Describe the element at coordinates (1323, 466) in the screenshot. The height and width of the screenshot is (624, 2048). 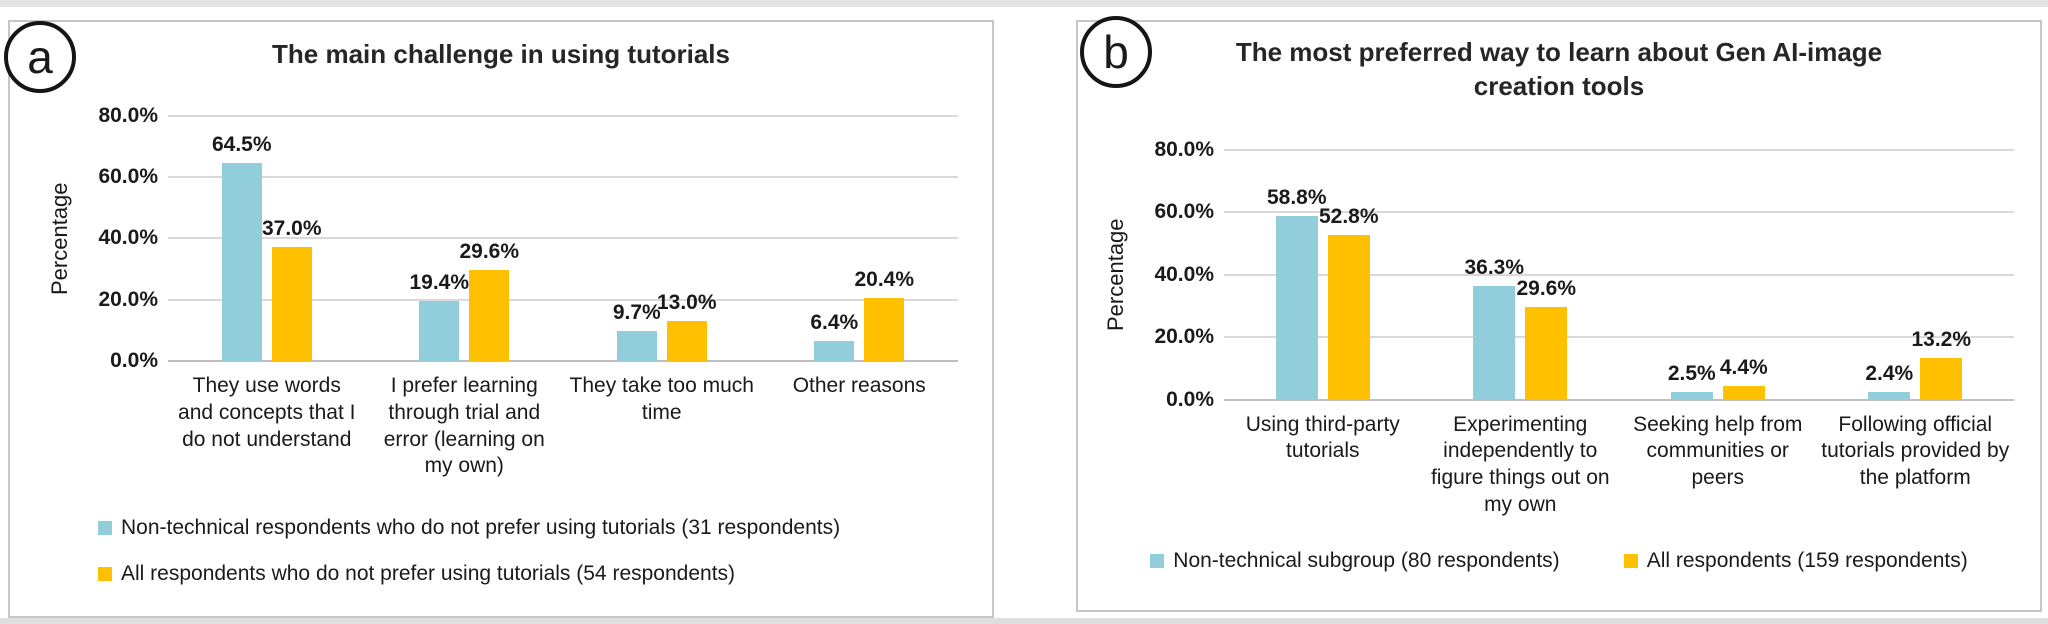
I see `x-category: Using third-party tutorials` at that location.